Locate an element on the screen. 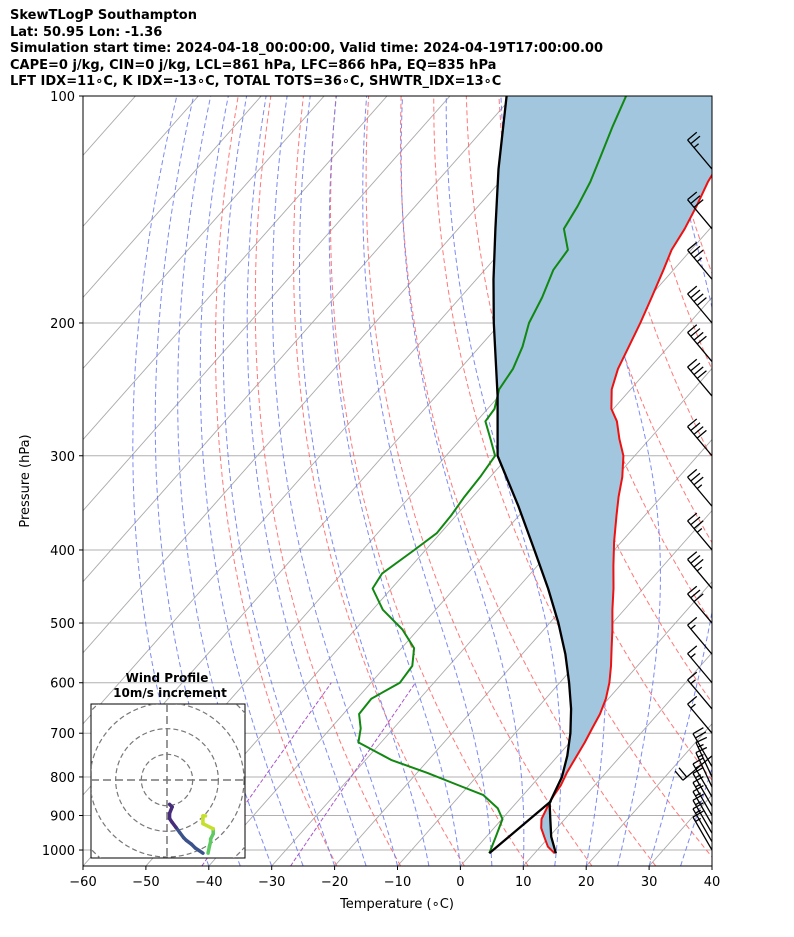 Image resolution: width=794 pixels, height=937 pixels. y-tick-label: 800 is located at coordinates (62, 778).